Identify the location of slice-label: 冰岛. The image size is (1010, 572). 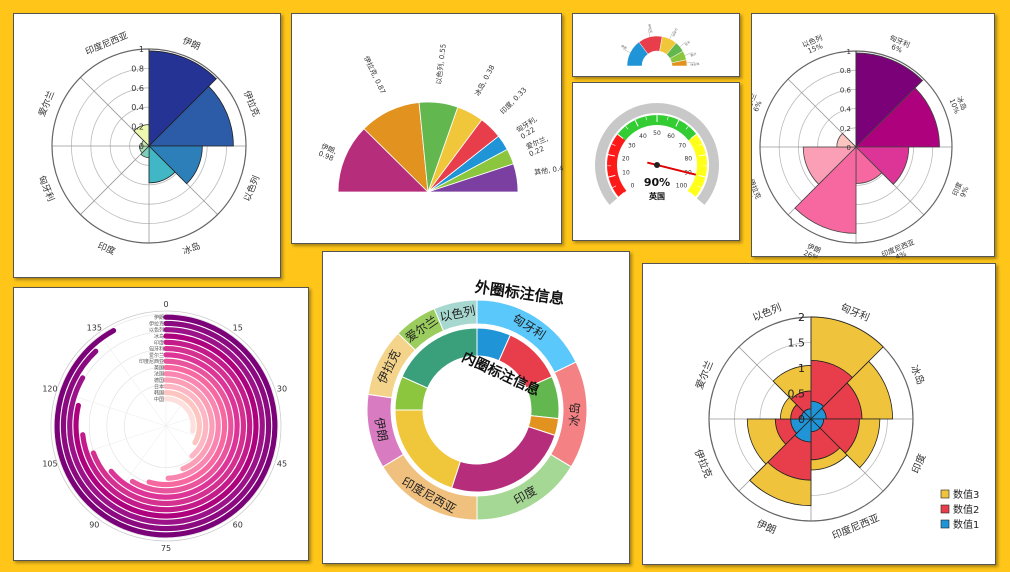
(688, 44).